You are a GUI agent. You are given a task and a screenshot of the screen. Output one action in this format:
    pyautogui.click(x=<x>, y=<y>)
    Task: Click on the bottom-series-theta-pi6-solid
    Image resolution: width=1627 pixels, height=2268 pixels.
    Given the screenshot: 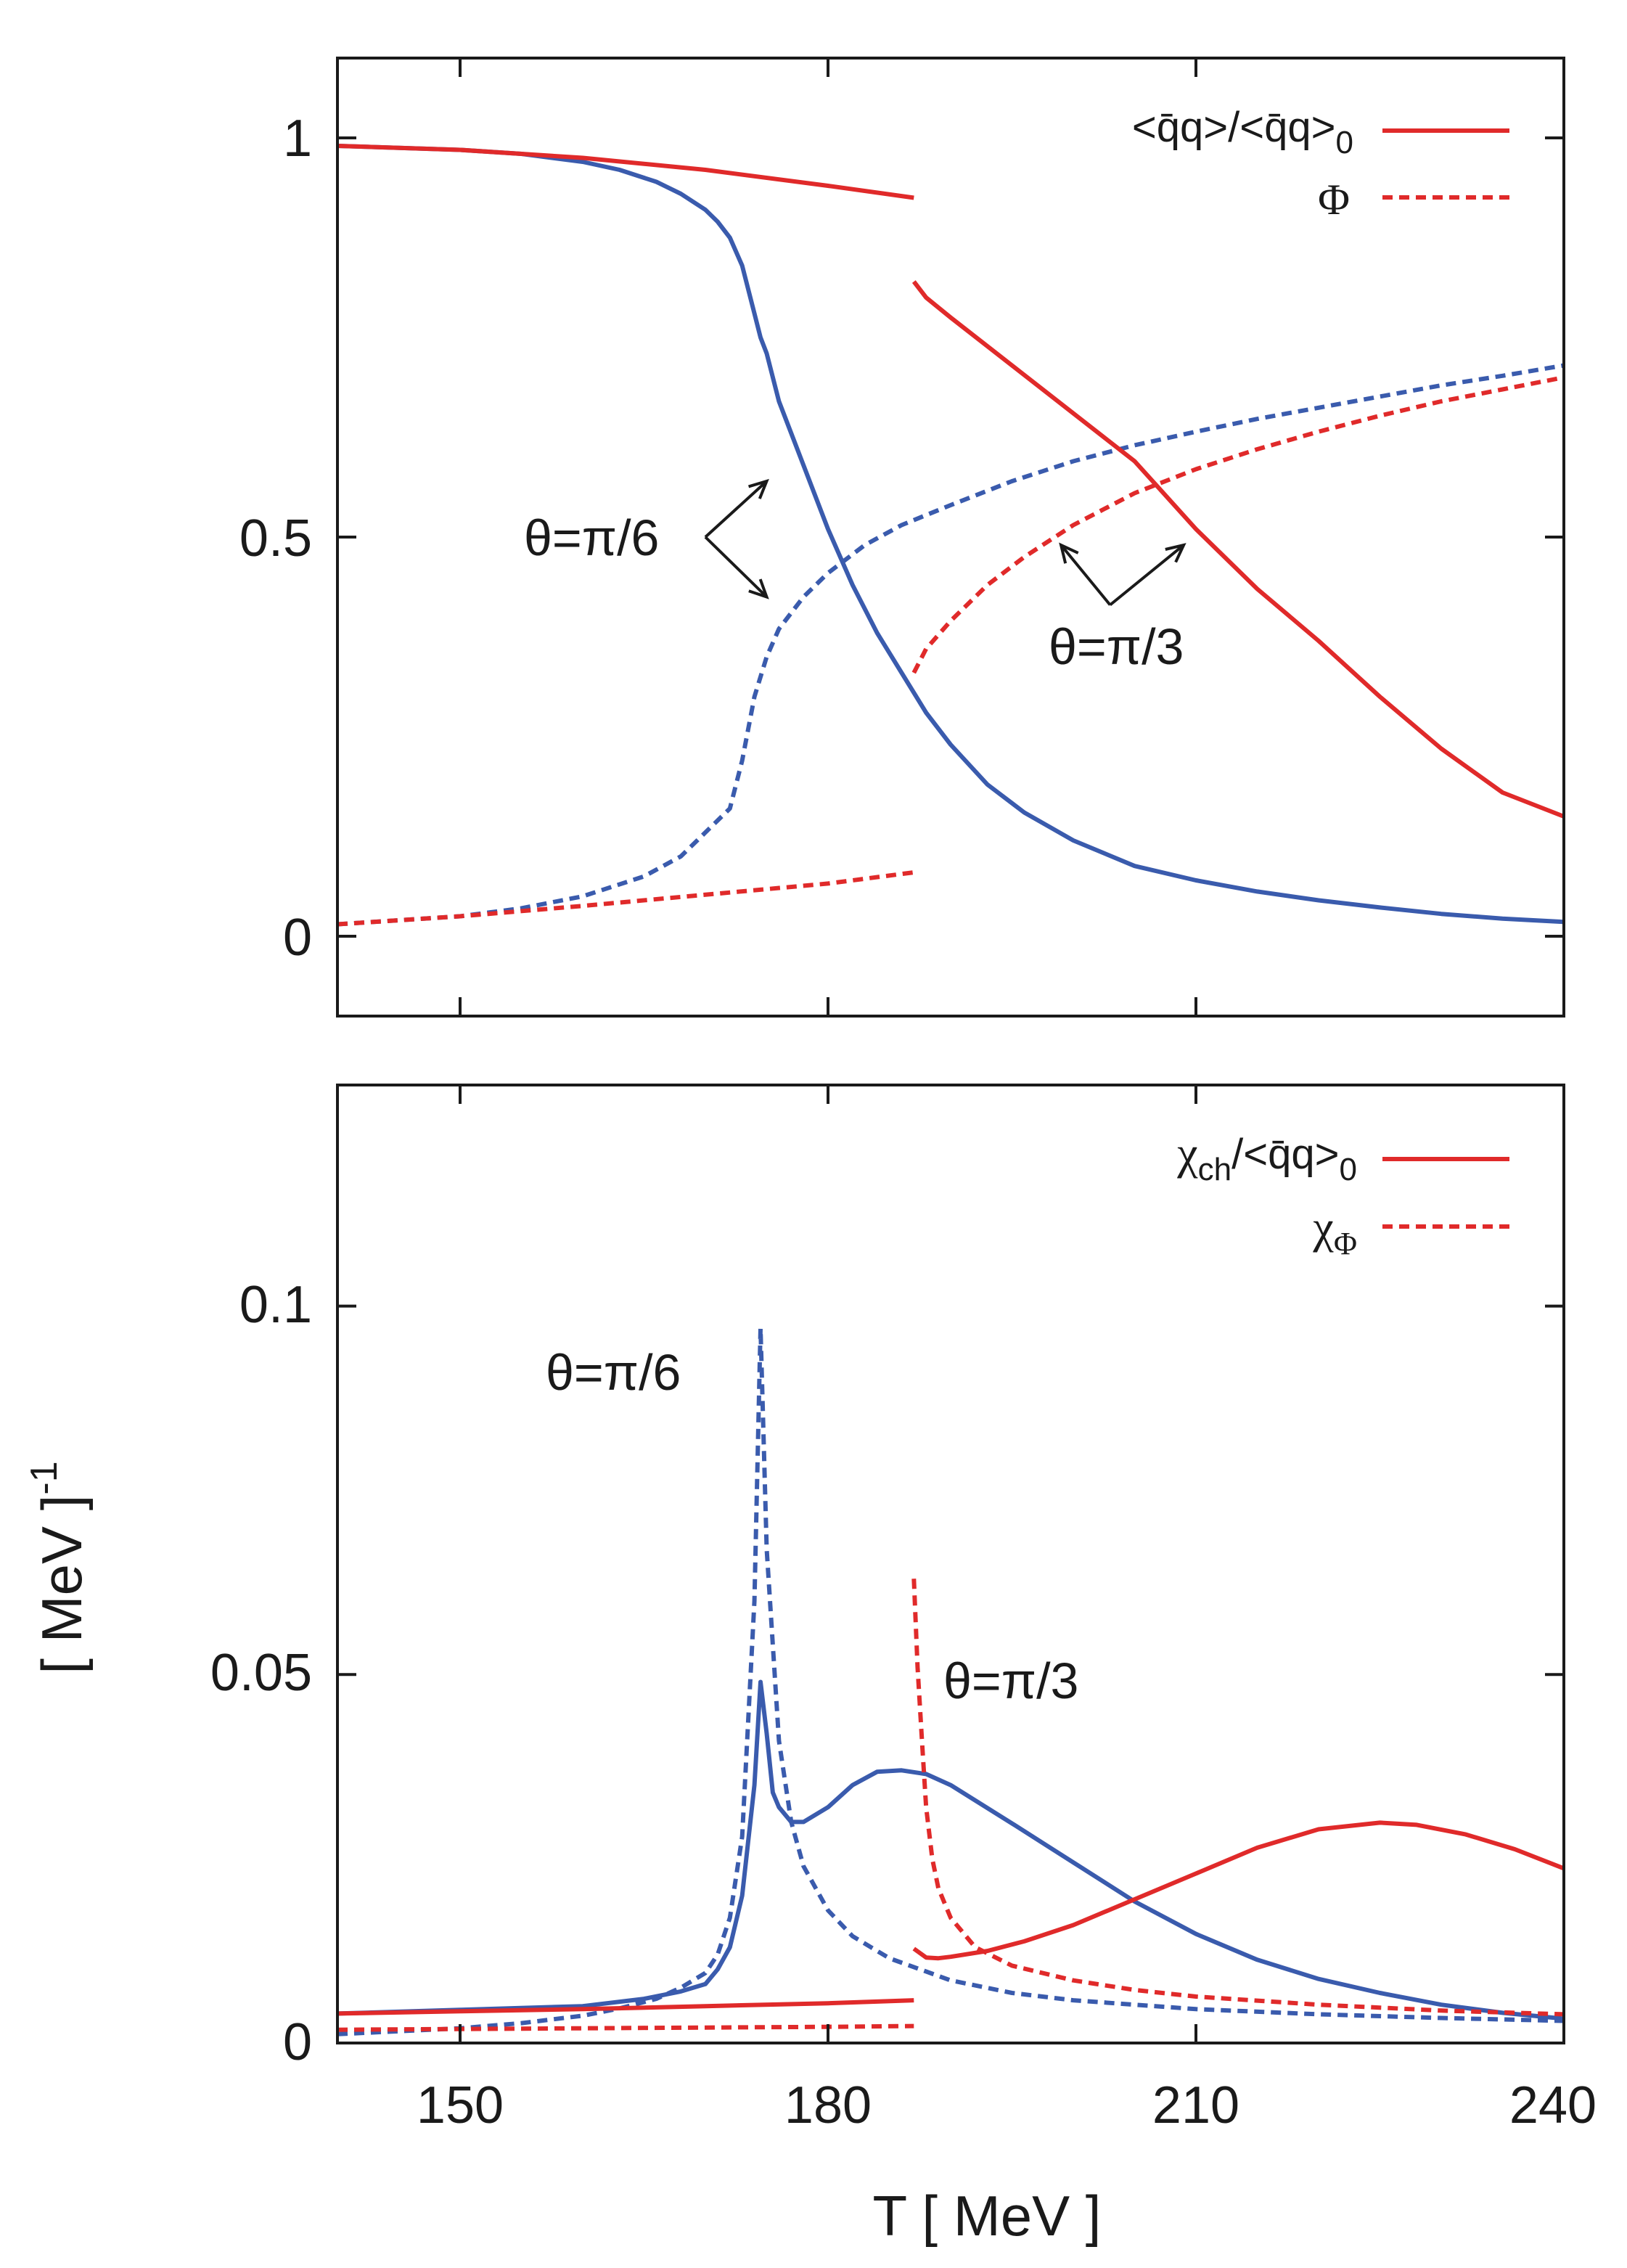 What is the action you would take?
    pyautogui.click(x=951, y=1850)
    